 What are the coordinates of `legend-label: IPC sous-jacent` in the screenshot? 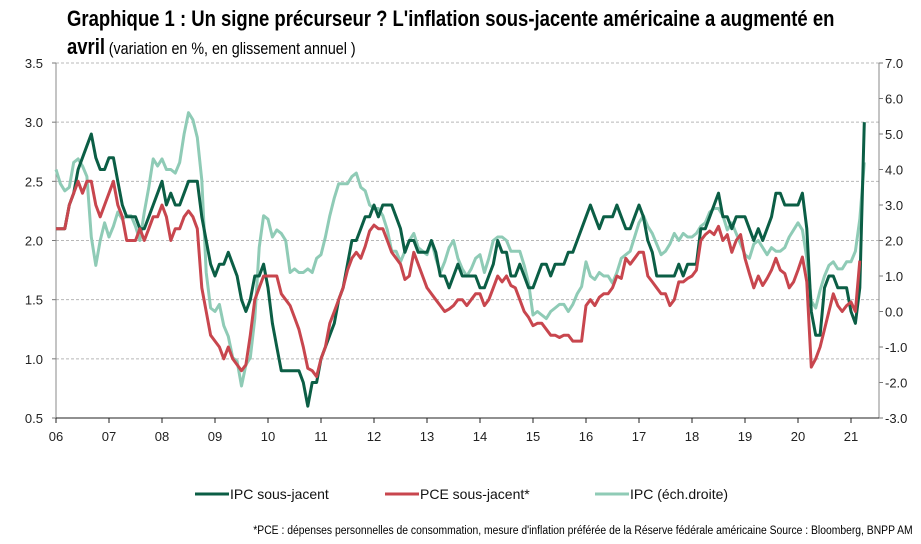 It's located at (279, 494).